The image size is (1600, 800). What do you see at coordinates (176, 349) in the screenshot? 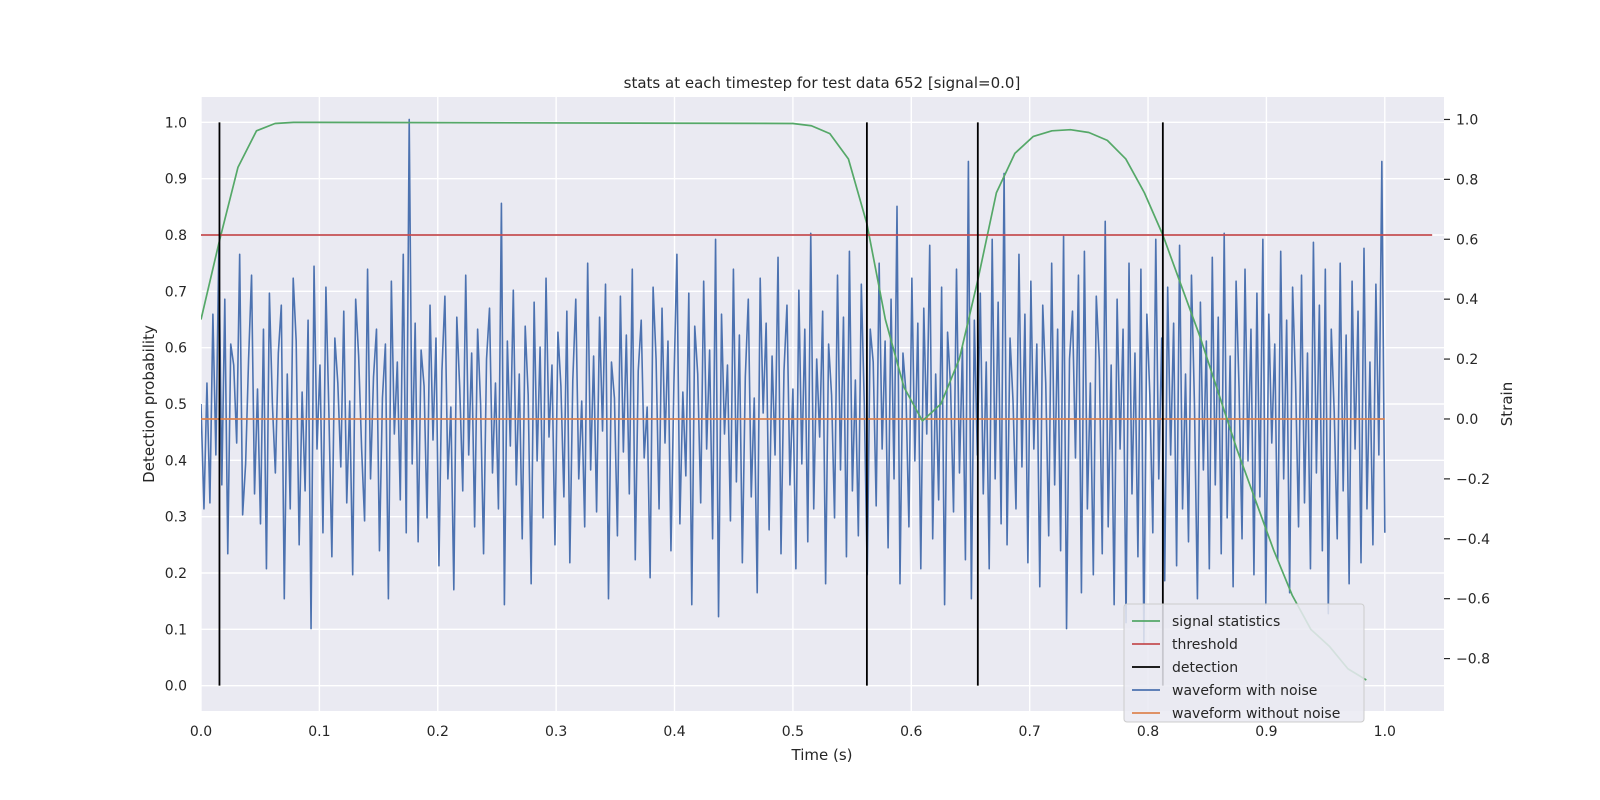
I see `y-tick-label: 0.6` at bounding box center [176, 349].